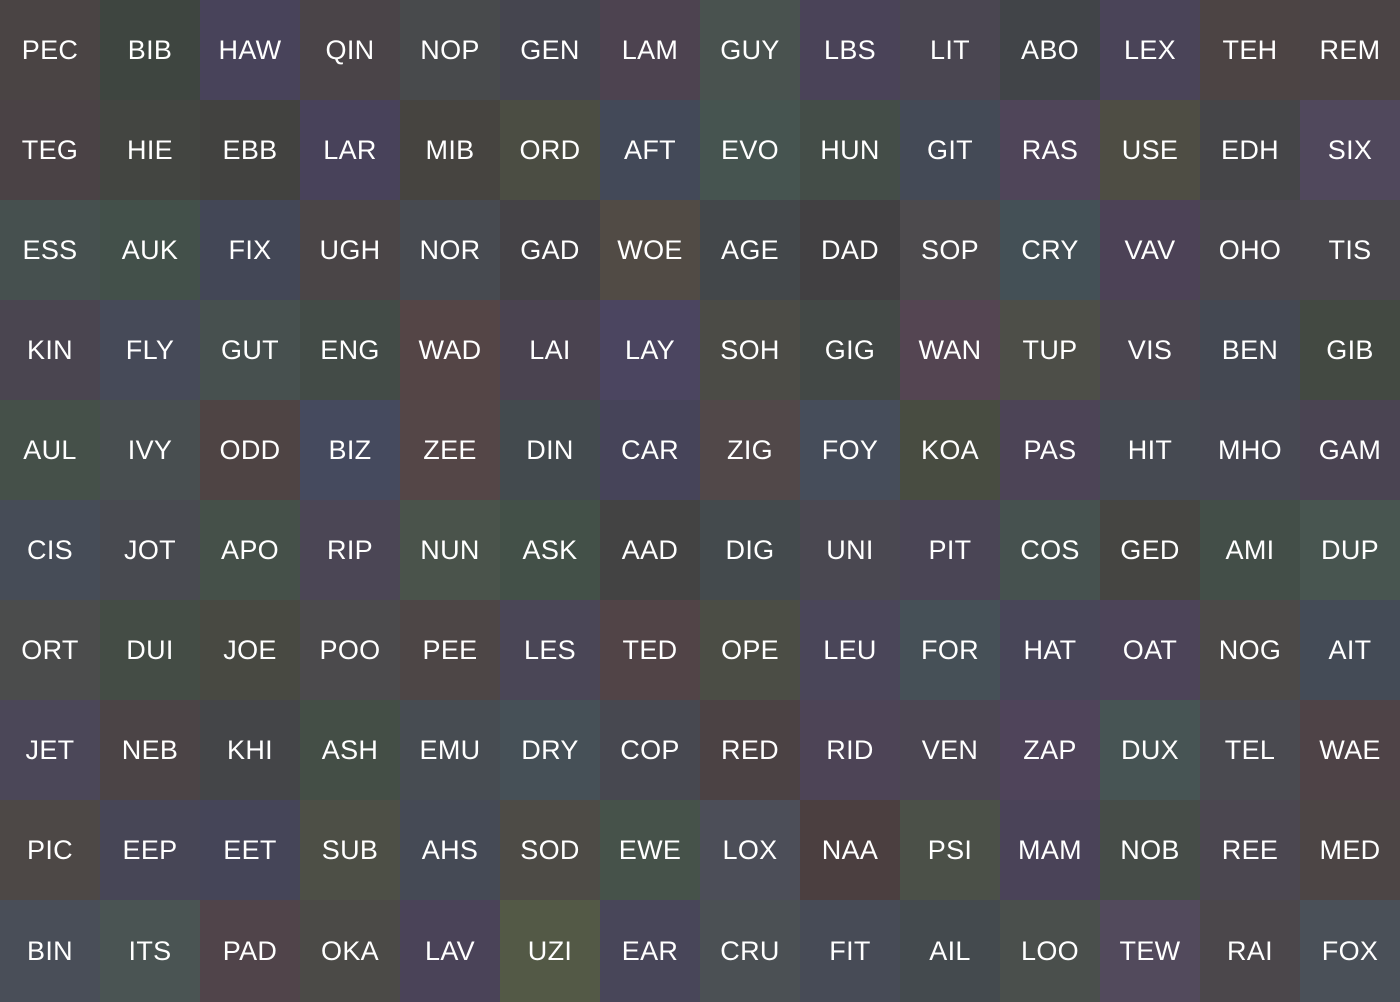  I want to click on word-tile-pic: PIC, so click(50, 850).